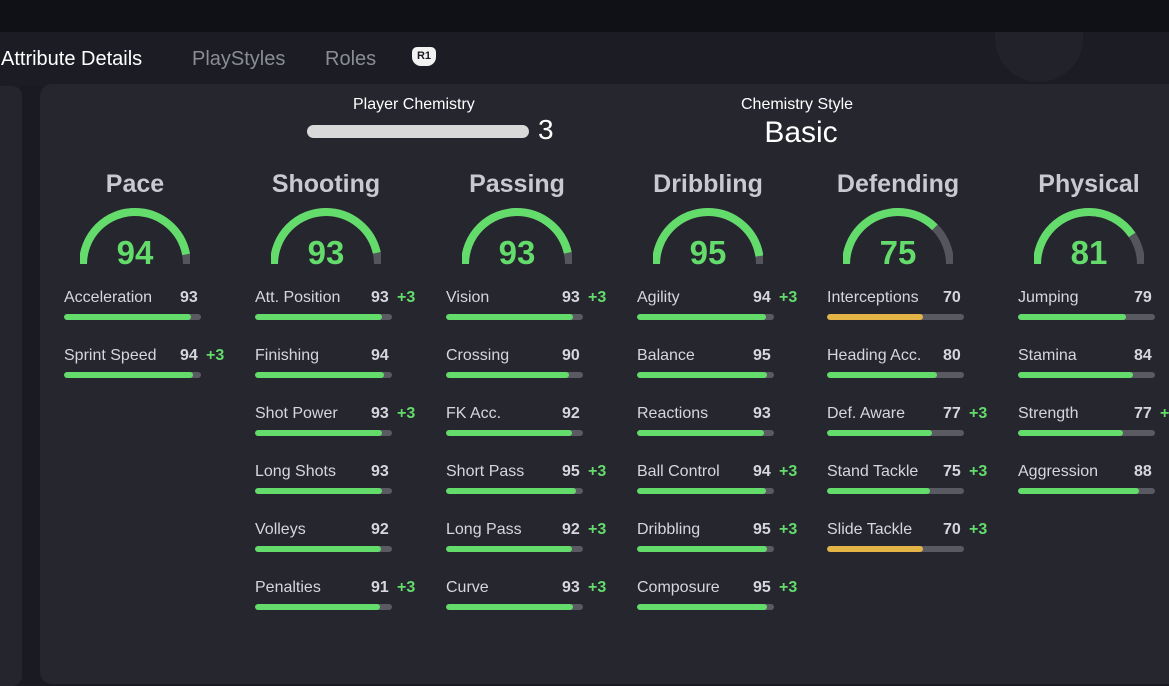  Describe the element at coordinates (164, 367) in the screenshot. I see `attribute-row: Sprint Speed 94 +3` at that location.